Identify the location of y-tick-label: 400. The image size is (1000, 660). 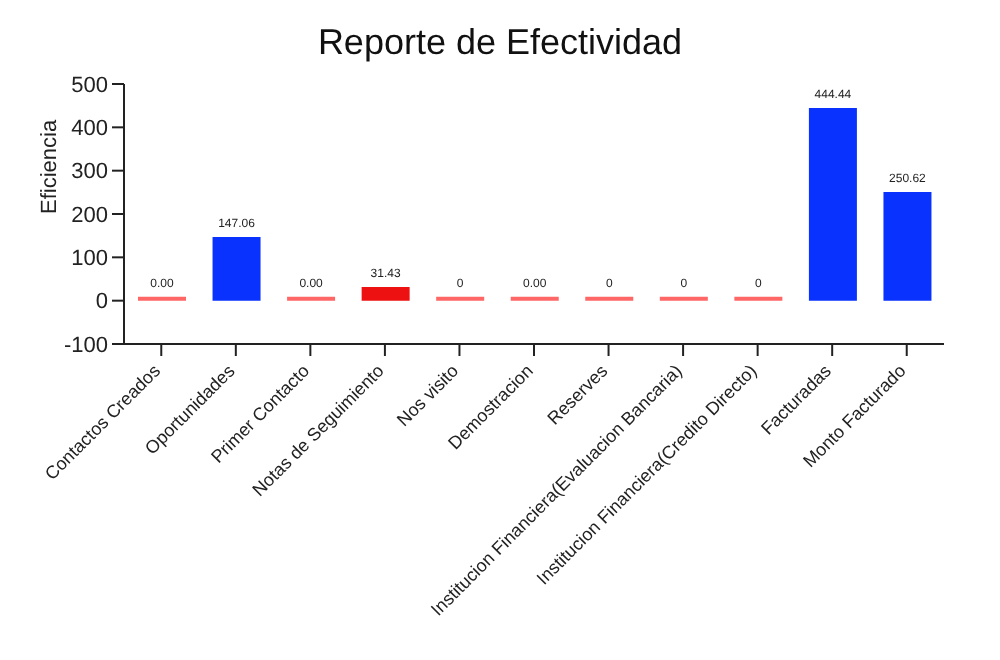
(89, 129).